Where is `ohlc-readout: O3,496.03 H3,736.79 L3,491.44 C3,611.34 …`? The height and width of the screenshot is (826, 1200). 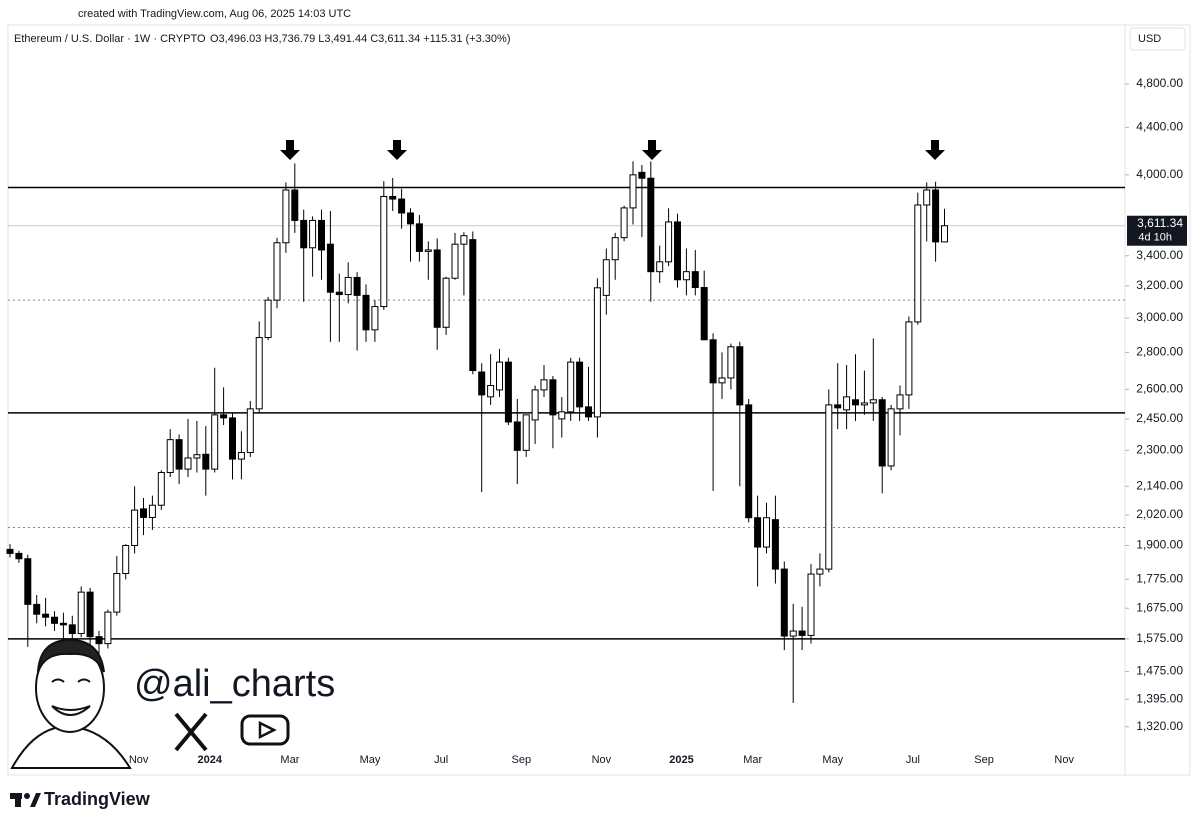
ohlc-readout: O3,496.03 H3,736.79 L3,491.44 C3,611.34 … is located at coordinates (360, 39).